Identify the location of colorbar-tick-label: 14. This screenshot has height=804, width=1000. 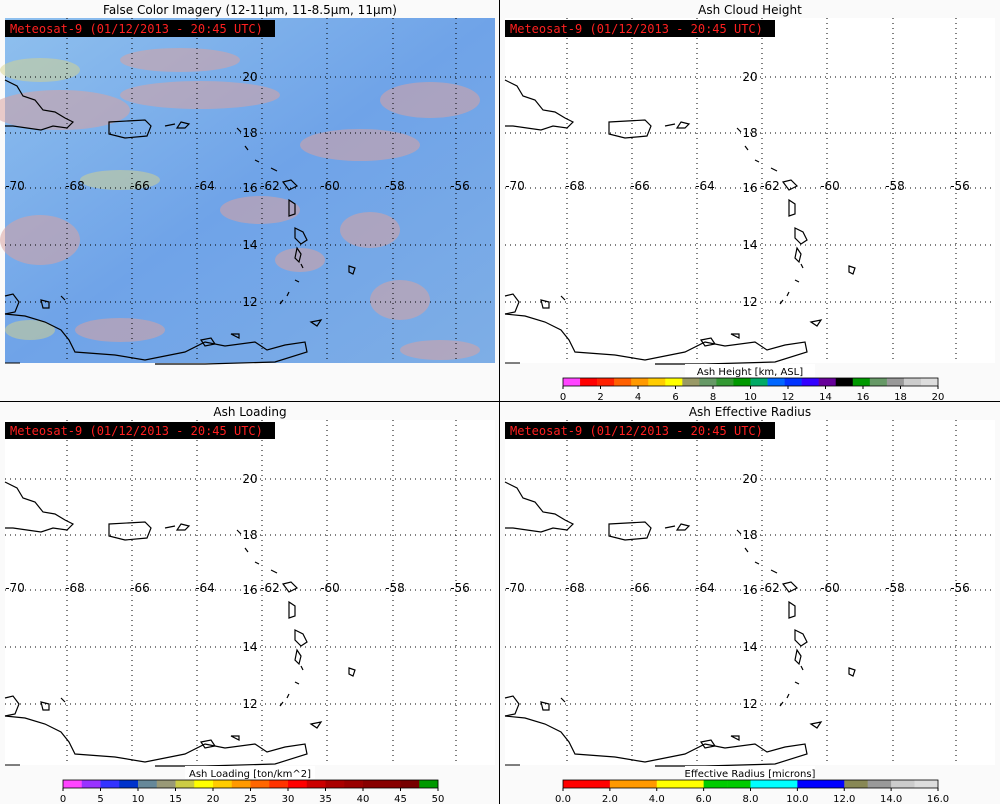
(825, 397).